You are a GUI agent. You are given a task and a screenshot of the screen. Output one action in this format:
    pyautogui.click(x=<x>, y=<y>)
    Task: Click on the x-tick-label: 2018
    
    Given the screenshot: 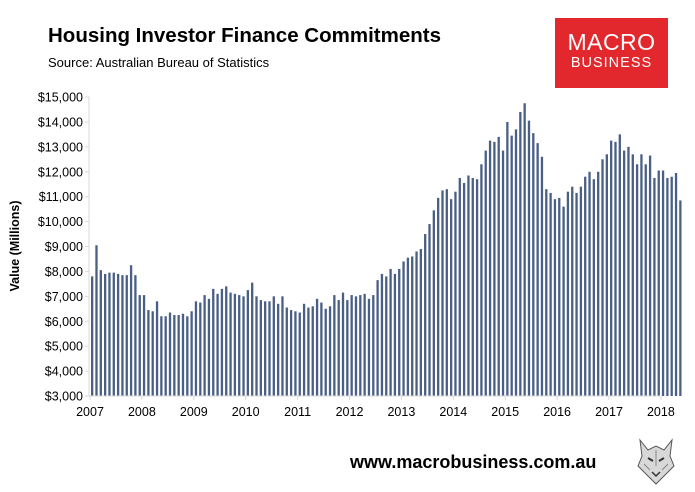 What is the action you would take?
    pyautogui.click(x=661, y=412)
    